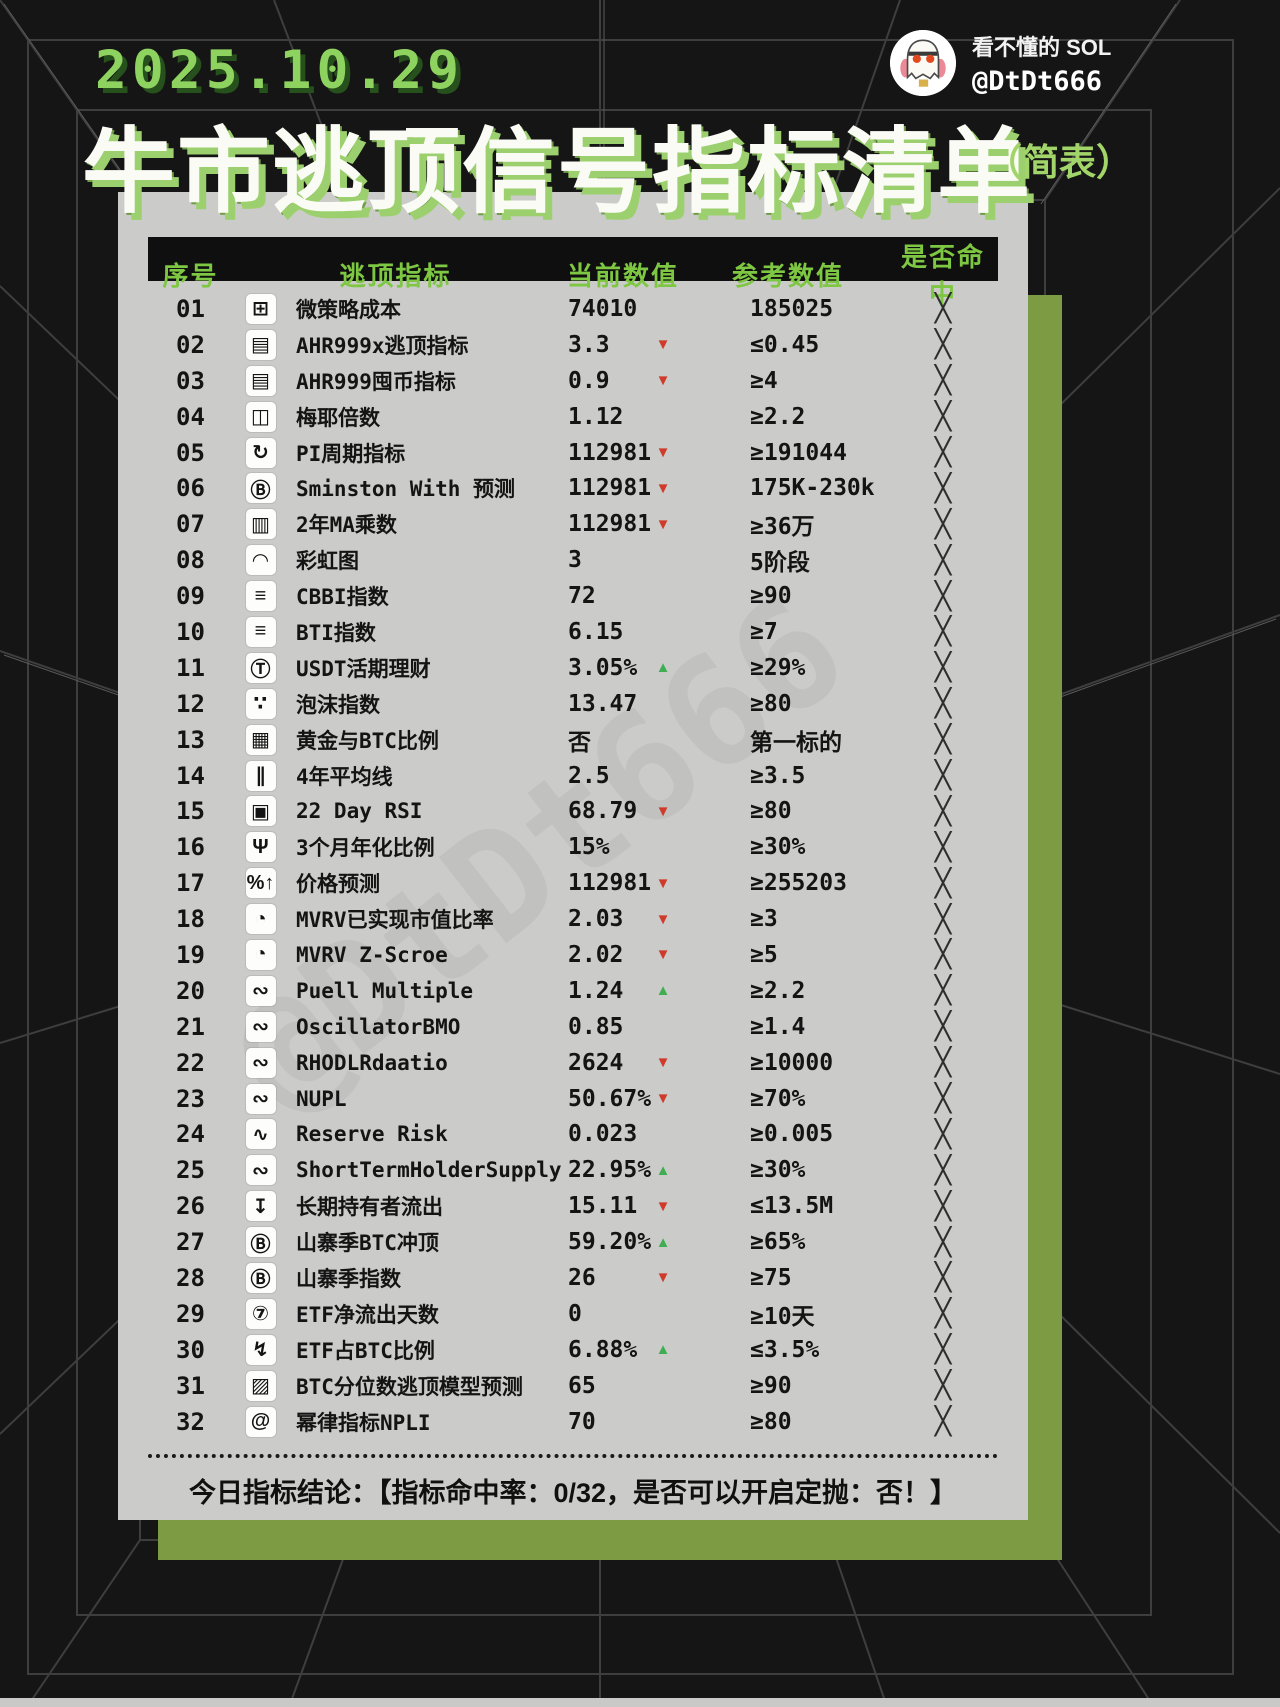 The image size is (1280, 1707). What do you see at coordinates (778, 1170) in the screenshot?
I see `reference-value: ≥30%` at bounding box center [778, 1170].